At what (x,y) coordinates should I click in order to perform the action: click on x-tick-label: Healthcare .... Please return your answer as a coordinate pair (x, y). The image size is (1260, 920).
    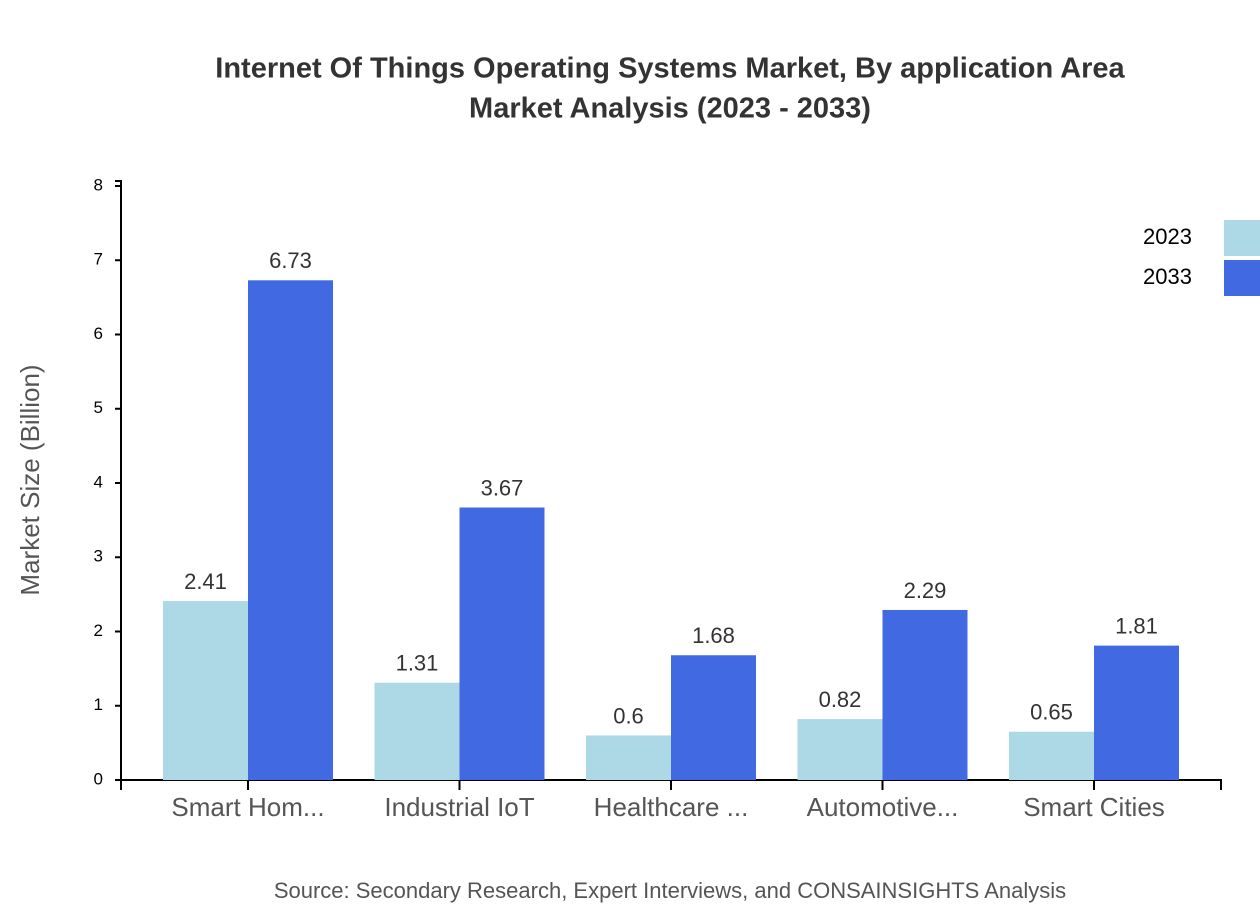
    Looking at the image, I should click on (671, 807).